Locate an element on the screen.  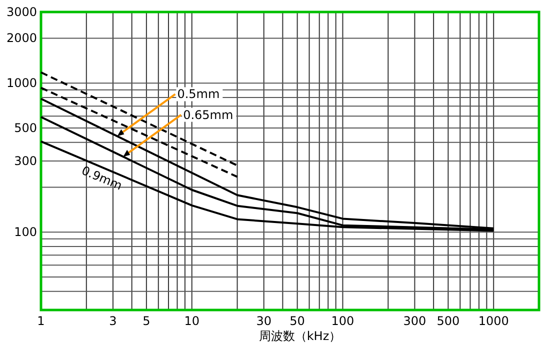
y-tick-label: 500 is located at coordinates (25, 127).